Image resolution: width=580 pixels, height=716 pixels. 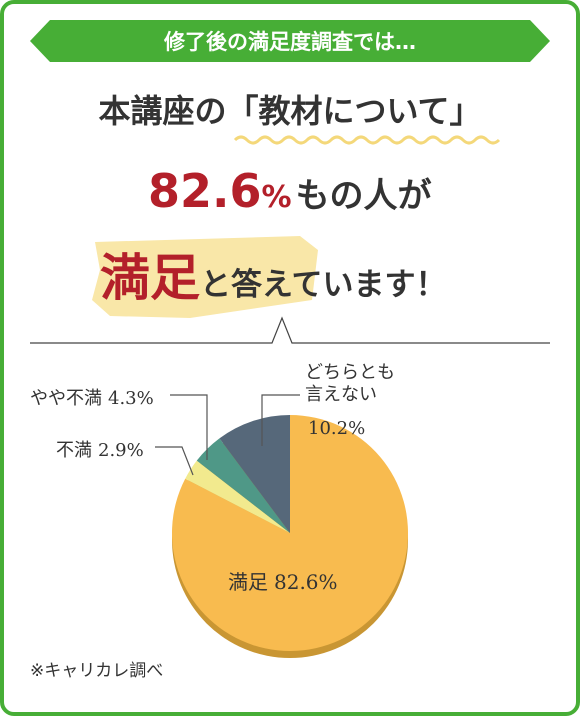 I want to click on value-label: 82.6%, so click(x=306, y=582).